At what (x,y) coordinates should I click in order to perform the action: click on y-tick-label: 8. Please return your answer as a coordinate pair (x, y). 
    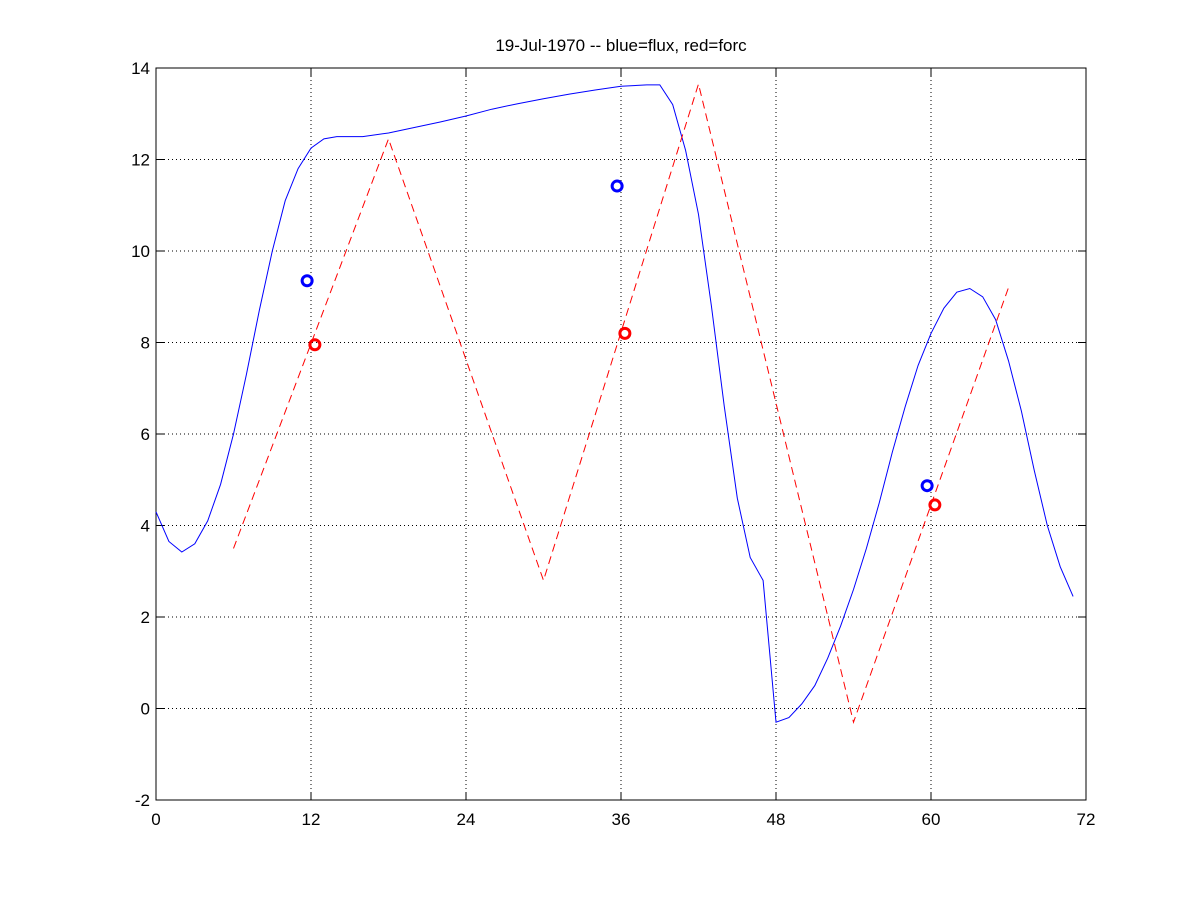
    Looking at the image, I should click on (145, 343).